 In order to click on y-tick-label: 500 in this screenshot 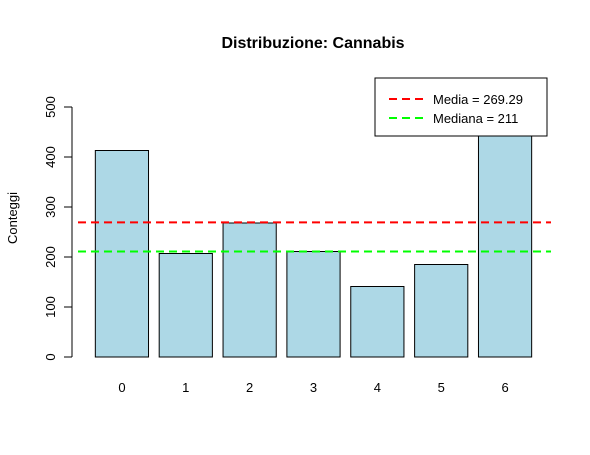, I will do `click(50, 107)`.